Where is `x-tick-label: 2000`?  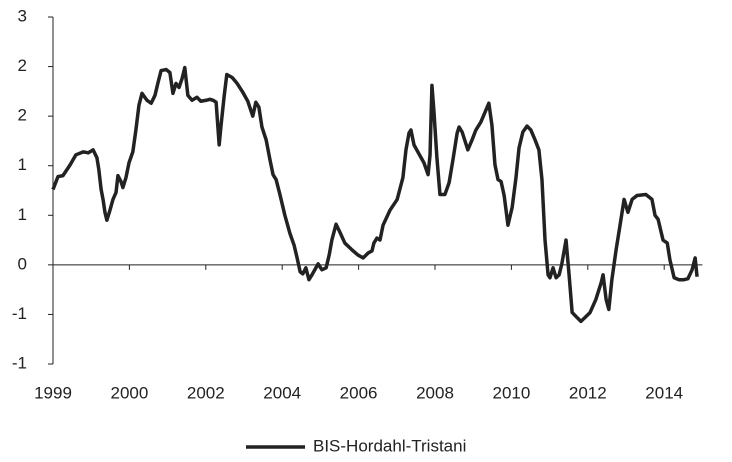
x-tick-label: 2000 is located at coordinates (129, 392).